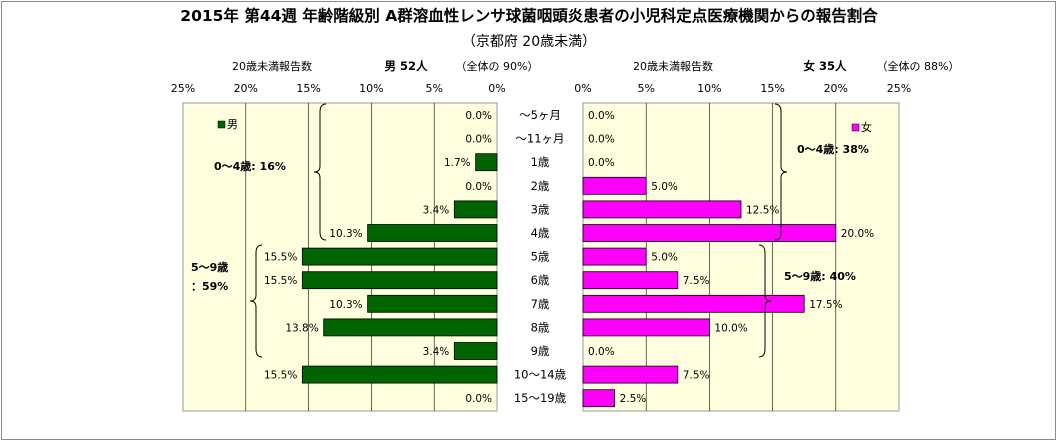  What do you see at coordinates (540, 304) in the screenshot?
I see `category-label: 7歳` at bounding box center [540, 304].